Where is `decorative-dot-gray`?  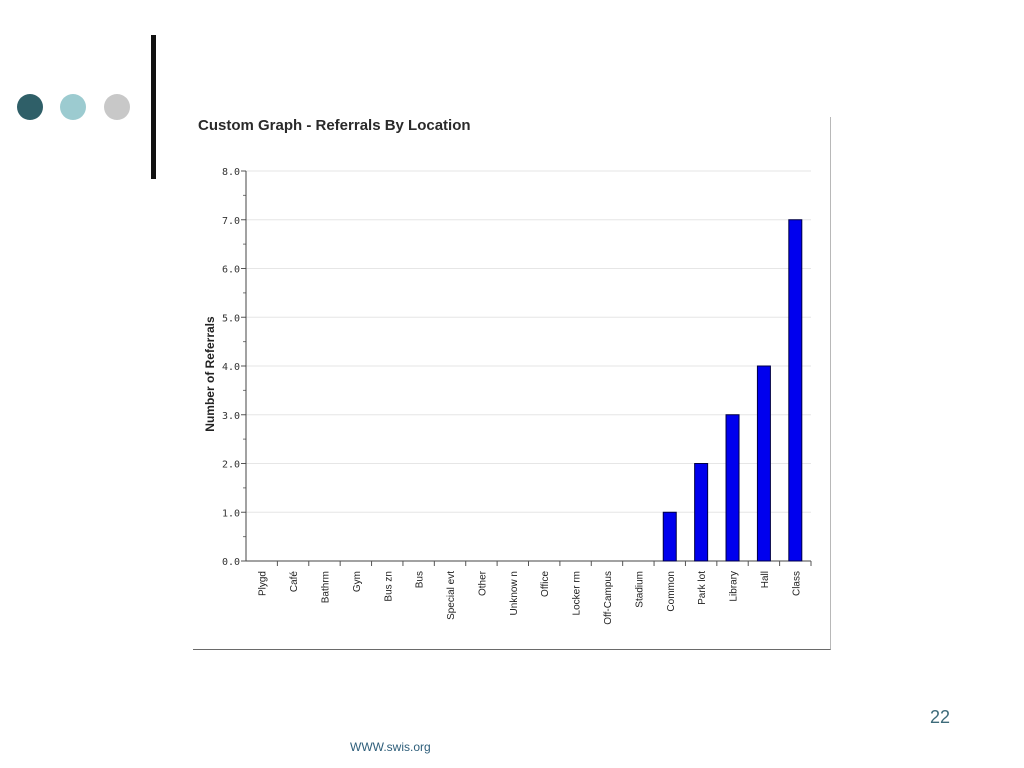
decorative-dot-gray is located at coordinates (117, 107).